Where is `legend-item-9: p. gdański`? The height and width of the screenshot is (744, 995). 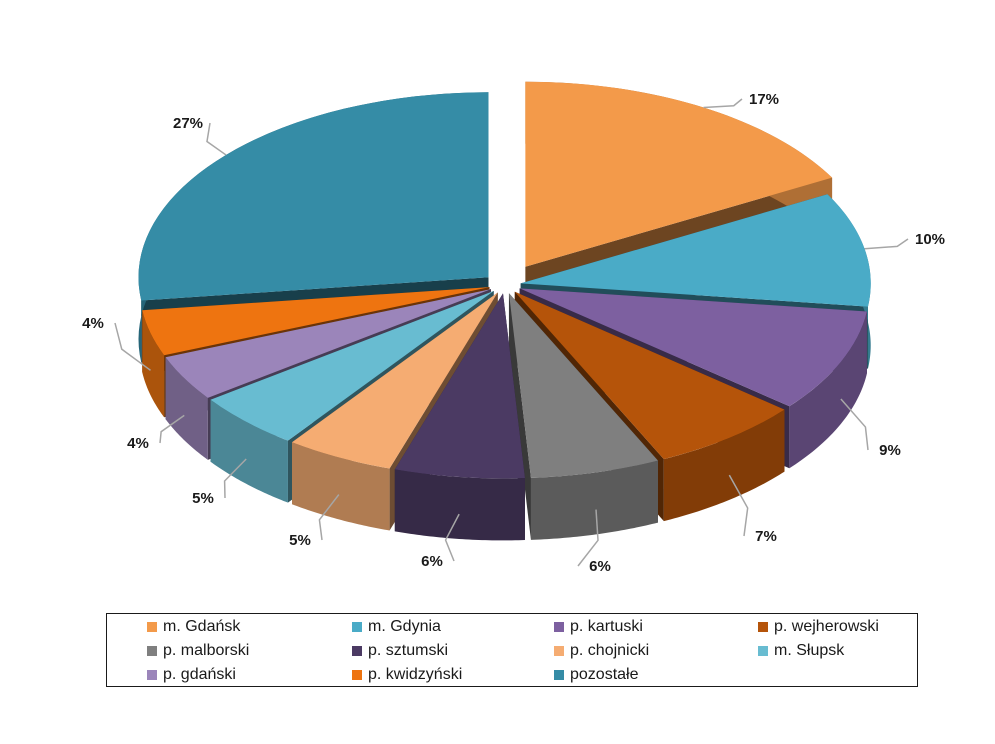 legend-item-9: p. gdański is located at coordinates (191, 675).